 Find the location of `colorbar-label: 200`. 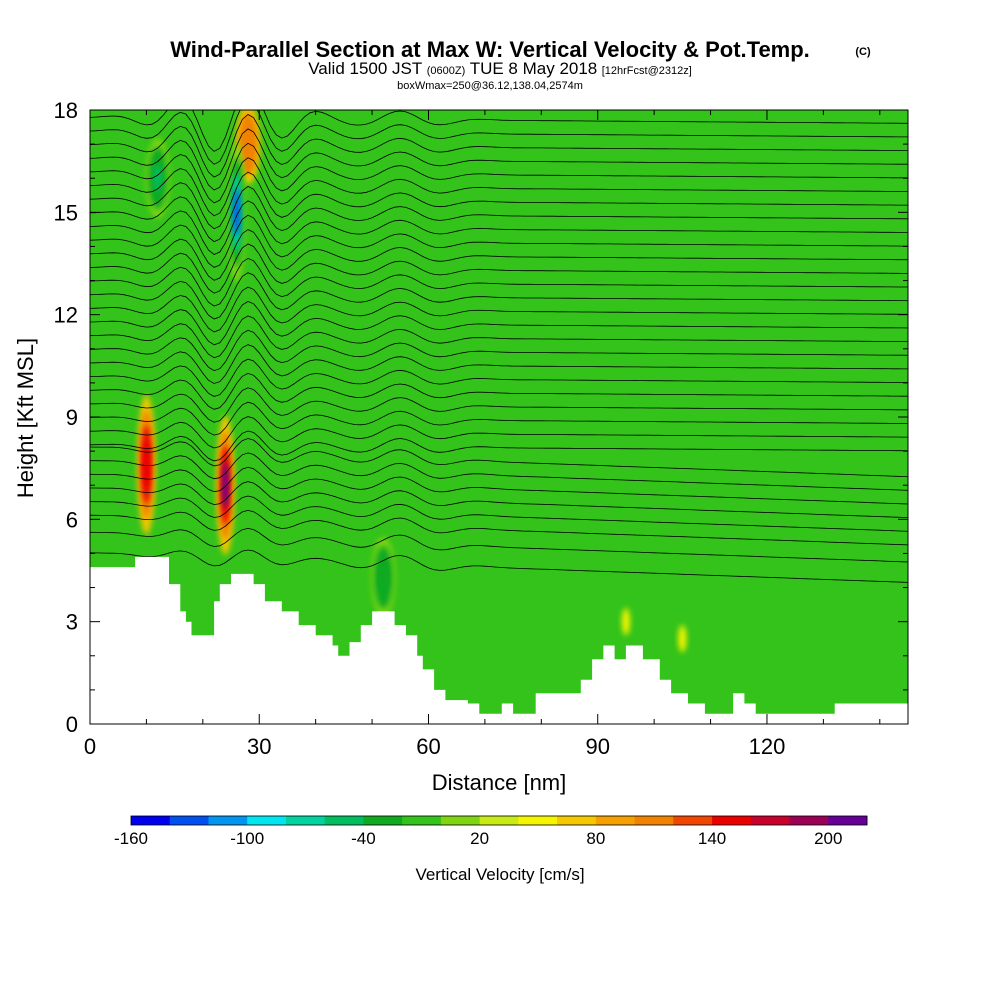

colorbar-label: 200 is located at coordinates (828, 838).